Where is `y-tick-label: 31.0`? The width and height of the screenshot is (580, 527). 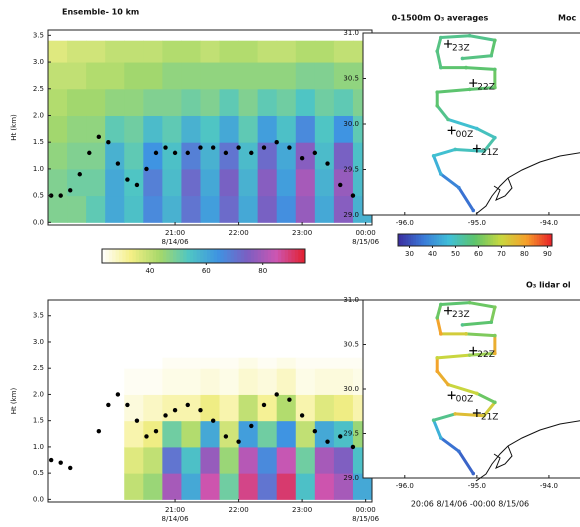 y-tick-label: 31.0 is located at coordinates (351, 33).